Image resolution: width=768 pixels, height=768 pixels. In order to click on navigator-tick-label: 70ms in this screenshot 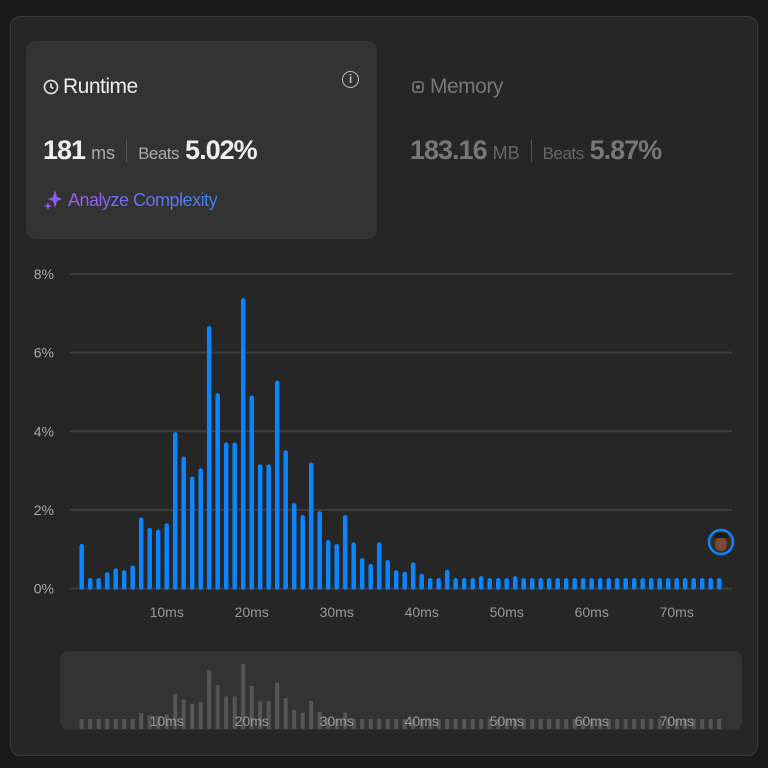, I will do `click(677, 721)`.